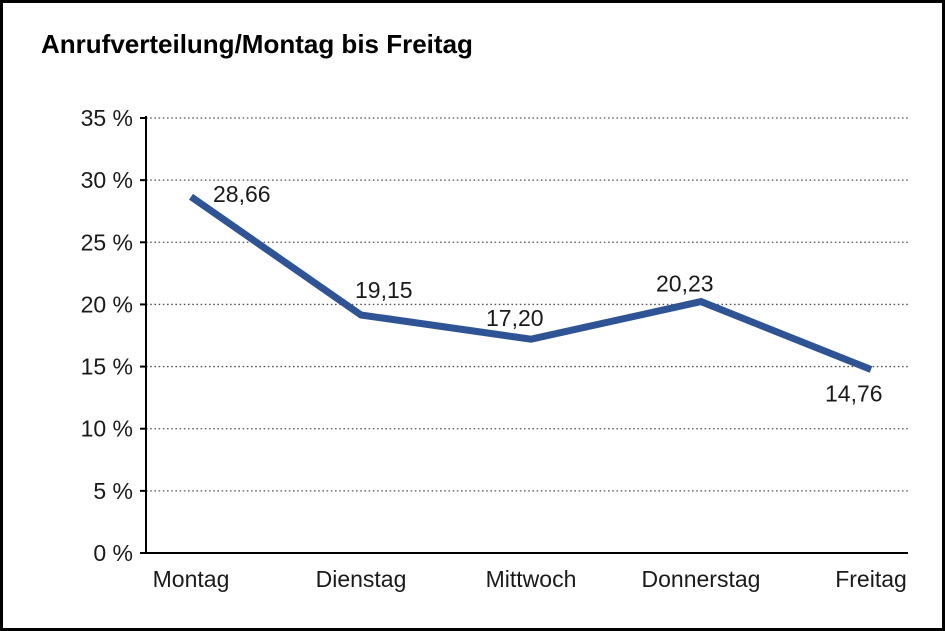  I want to click on x-axis-labels: Montag Dienstag Mittwoch Donnerstag Freitag, so click(530, 579).